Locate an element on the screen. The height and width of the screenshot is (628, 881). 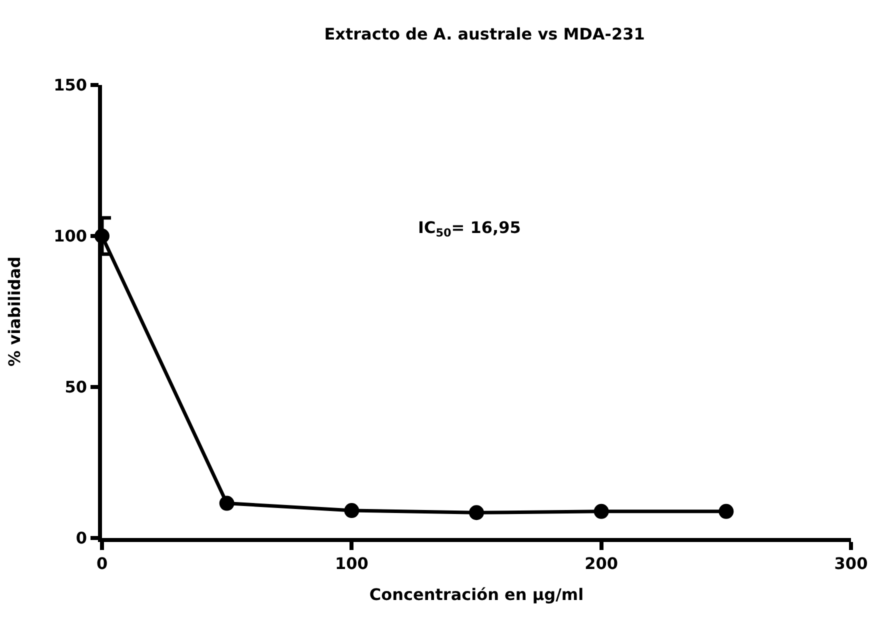
y-tick-label: 100 is located at coordinates (71, 236).